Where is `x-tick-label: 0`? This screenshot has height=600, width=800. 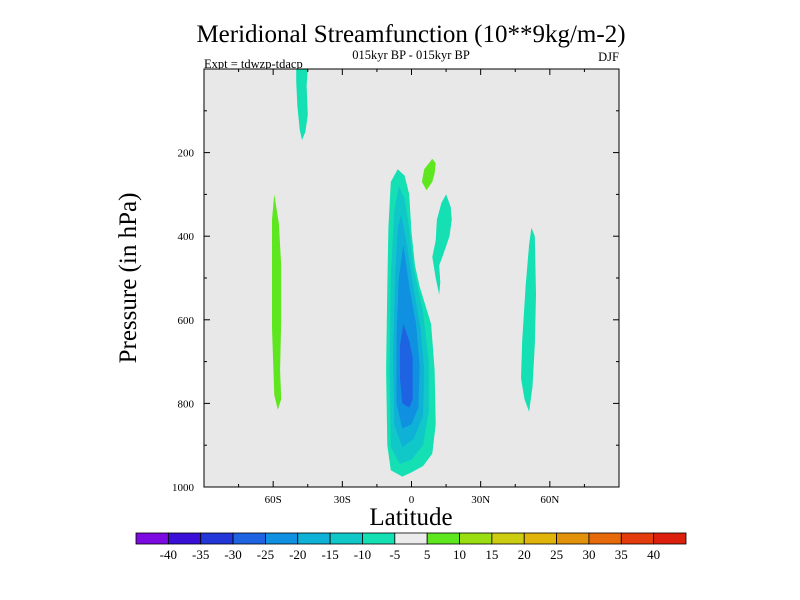
x-tick-label: 0 is located at coordinates (412, 500).